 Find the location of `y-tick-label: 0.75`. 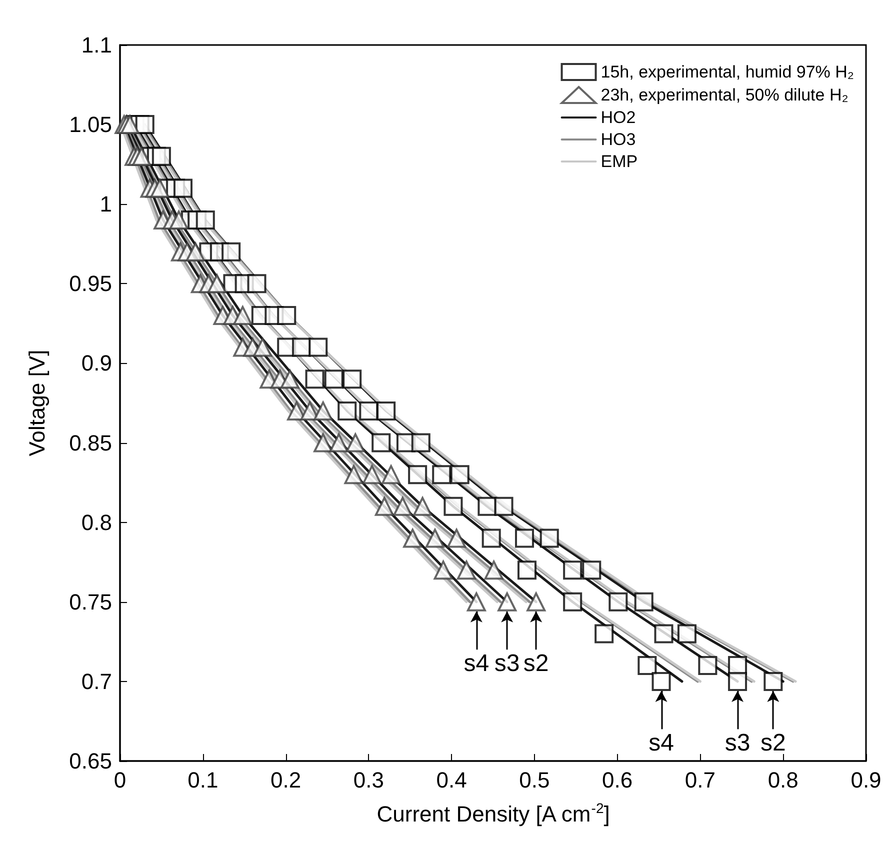

y-tick-label: 0.75 is located at coordinates (90, 601).